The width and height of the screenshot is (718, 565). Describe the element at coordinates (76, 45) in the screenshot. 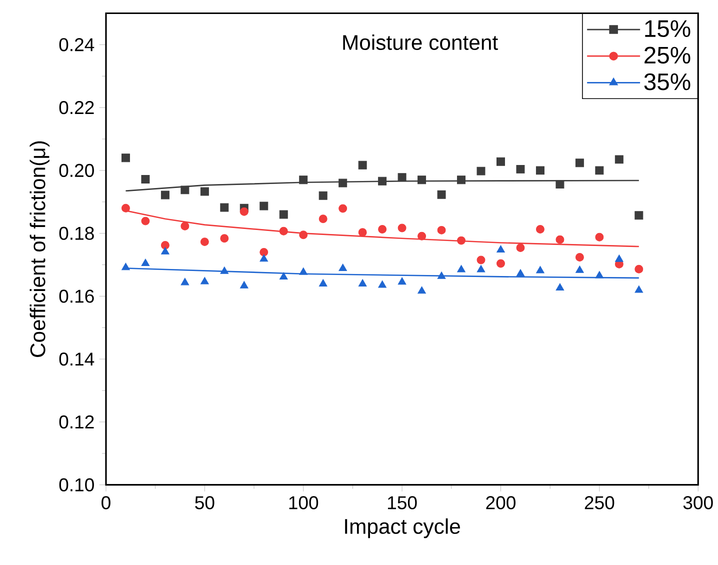

I see `y-tick-label: 0.24` at that location.